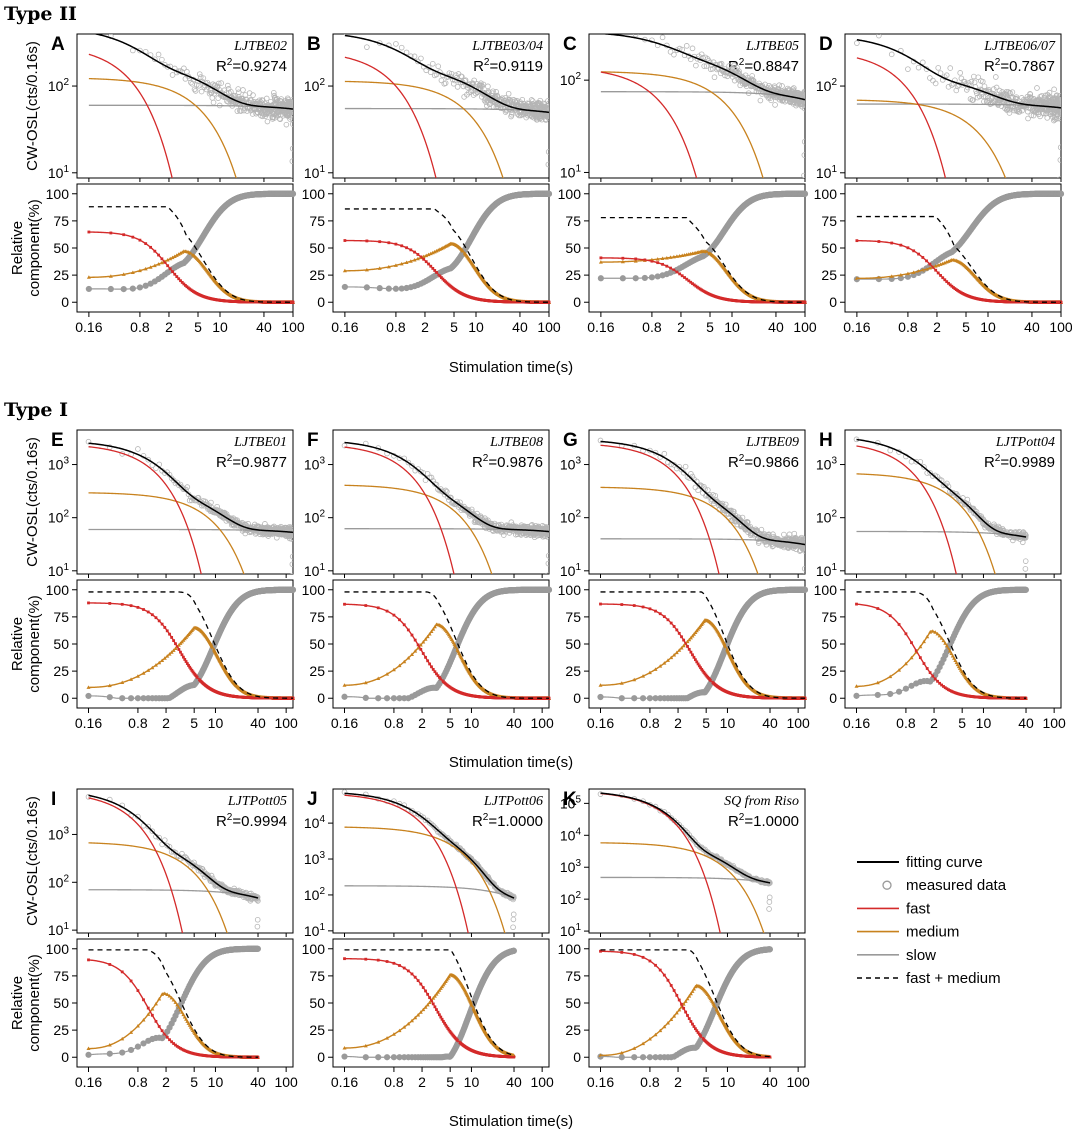 The width and height of the screenshot is (1072, 1132). I want to click on r2-value: R2=0.9274, so click(251, 66).